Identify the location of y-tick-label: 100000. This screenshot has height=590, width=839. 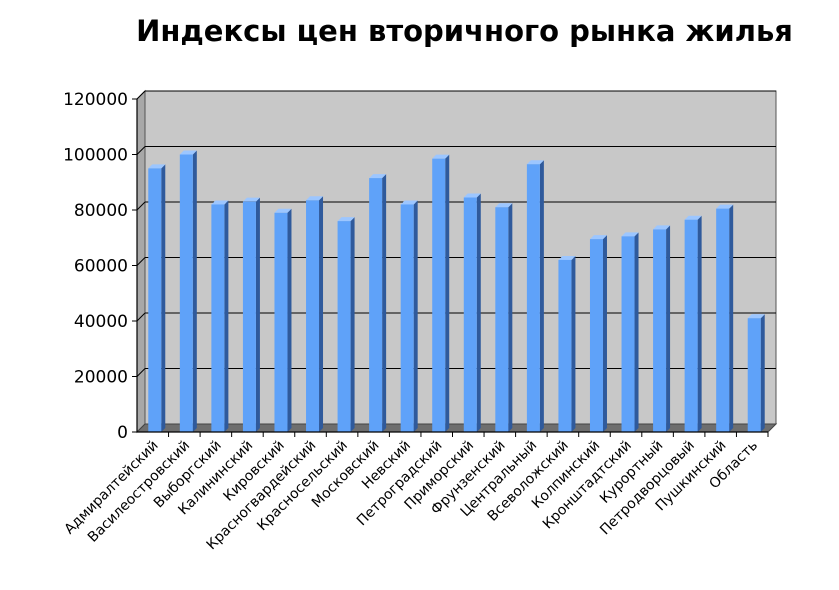
(95, 156).